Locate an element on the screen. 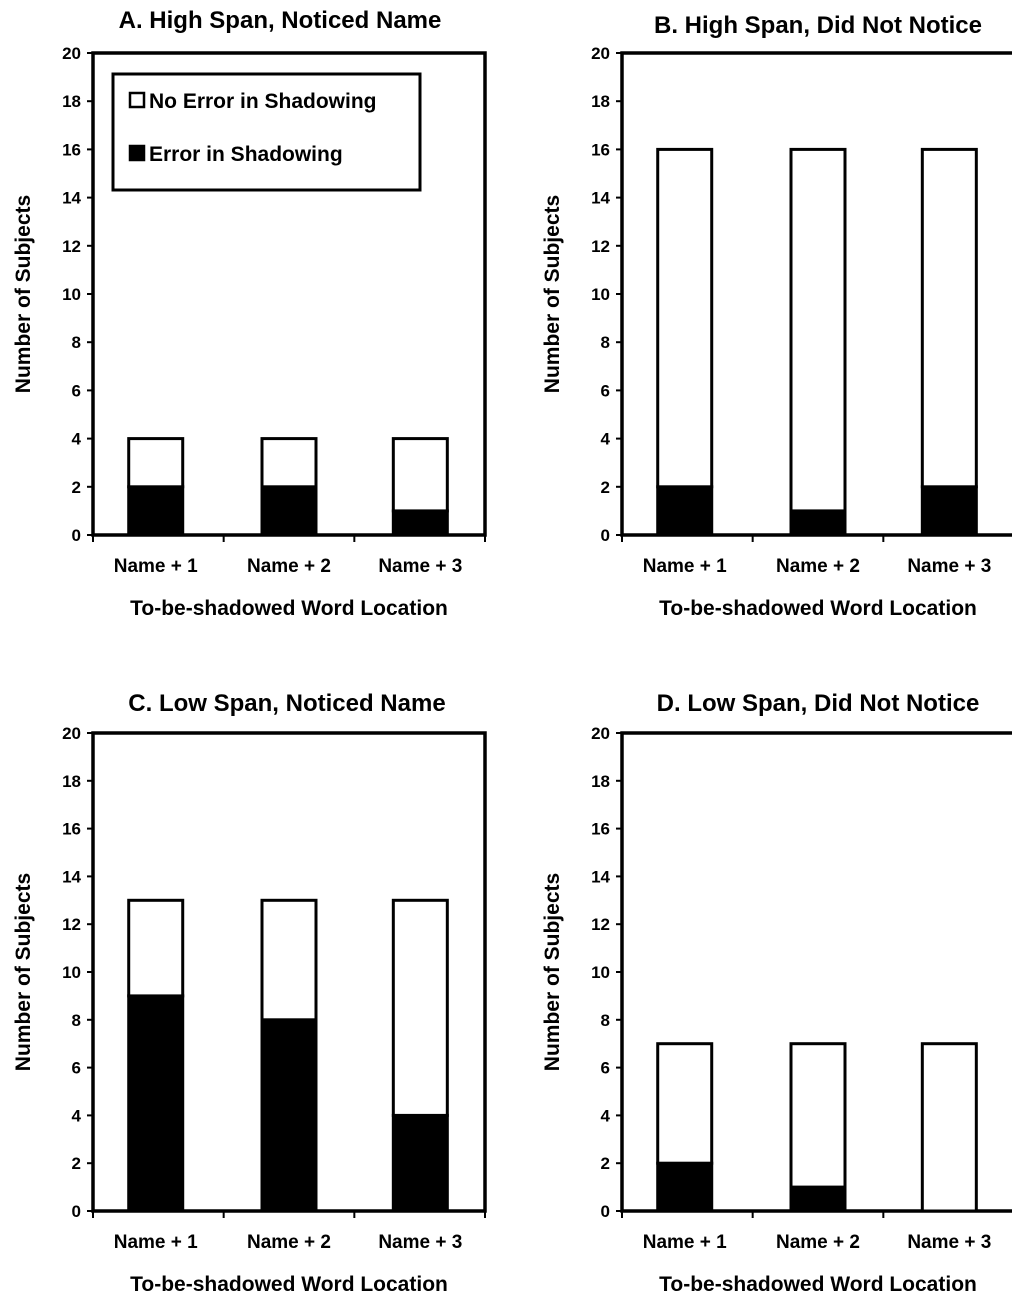  chart-title: D. Low Span, Did Not Notice is located at coordinates (818, 703).